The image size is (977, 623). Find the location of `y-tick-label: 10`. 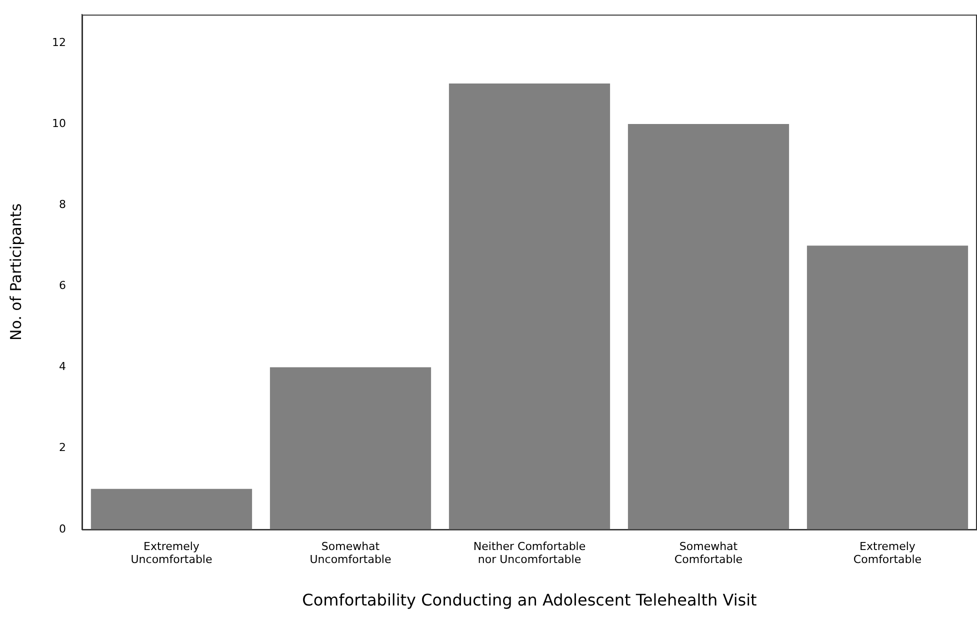

y-tick-label: 10 is located at coordinates (59, 123).